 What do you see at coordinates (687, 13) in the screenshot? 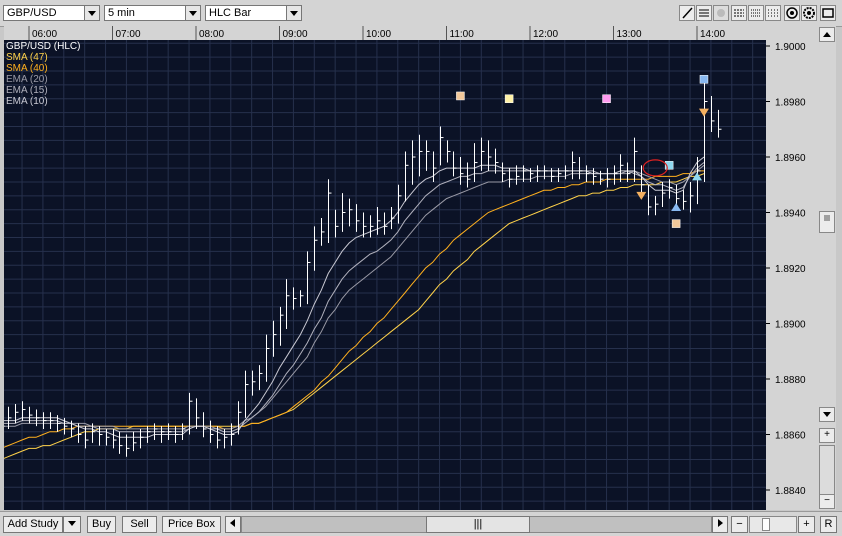
I see `draw-line-tool-button` at bounding box center [687, 13].